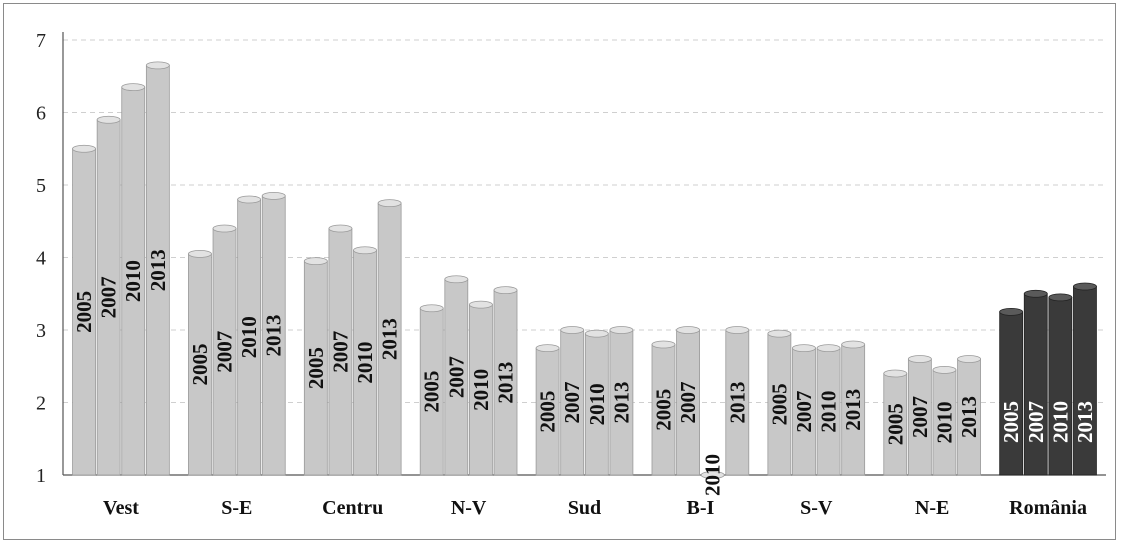 The image size is (1121, 545). What do you see at coordinates (41, 41) in the screenshot?
I see `y-tick-label: 7` at bounding box center [41, 41].